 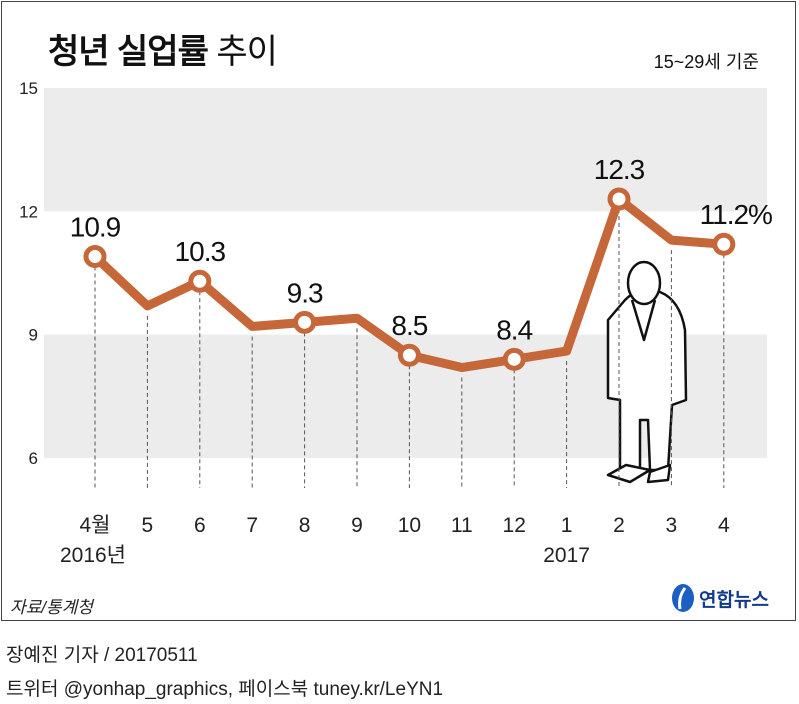 What do you see at coordinates (643, 320) in the screenshot?
I see `man-collar` at bounding box center [643, 320].